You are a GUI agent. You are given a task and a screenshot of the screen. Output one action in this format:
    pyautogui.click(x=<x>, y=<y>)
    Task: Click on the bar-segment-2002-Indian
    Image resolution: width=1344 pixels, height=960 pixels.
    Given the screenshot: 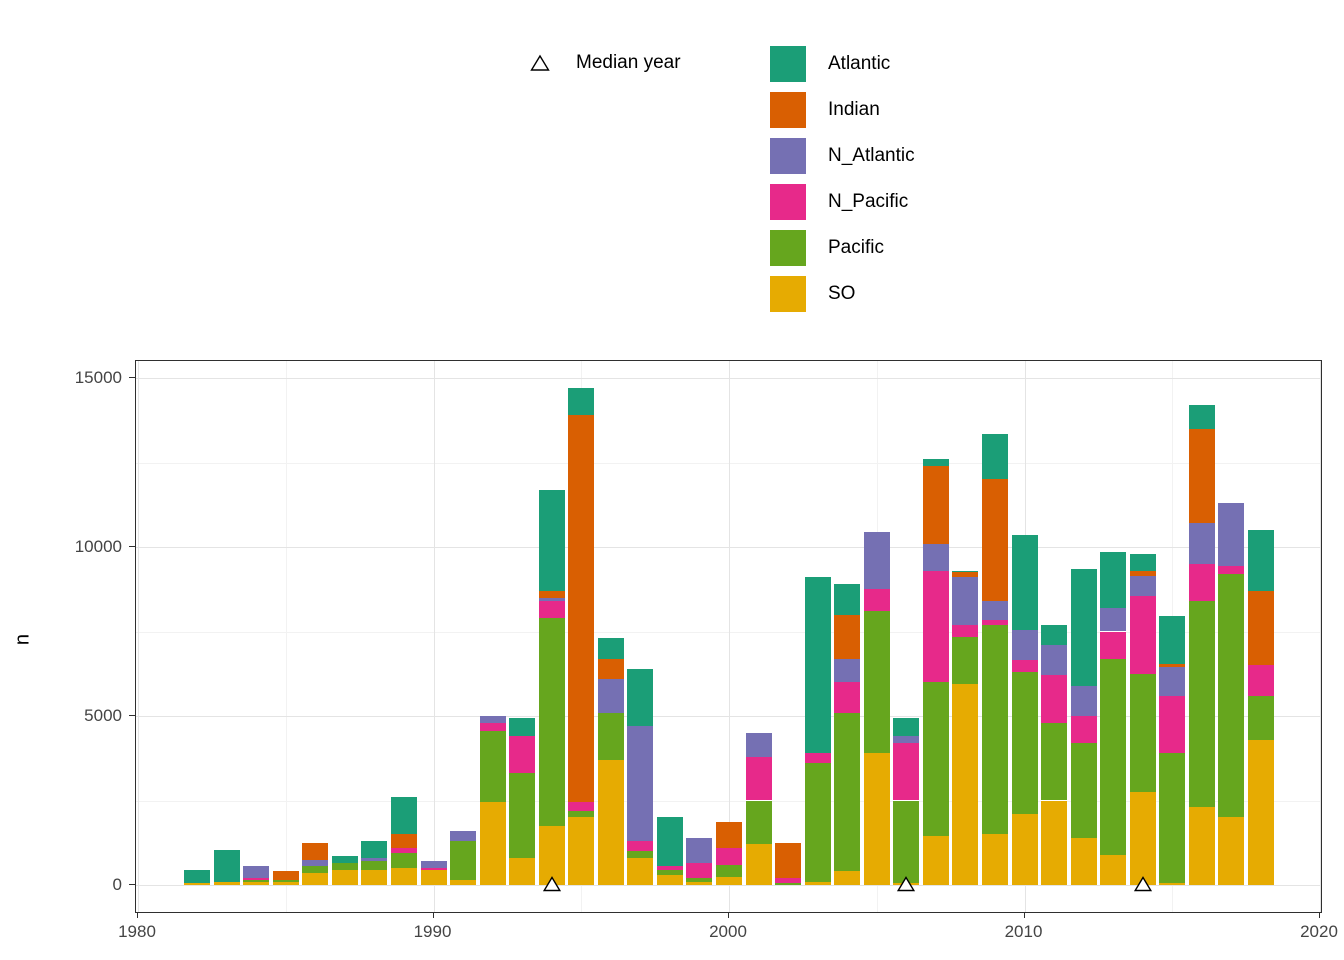 What is the action you would take?
    pyautogui.click(x=788, y=860)
    